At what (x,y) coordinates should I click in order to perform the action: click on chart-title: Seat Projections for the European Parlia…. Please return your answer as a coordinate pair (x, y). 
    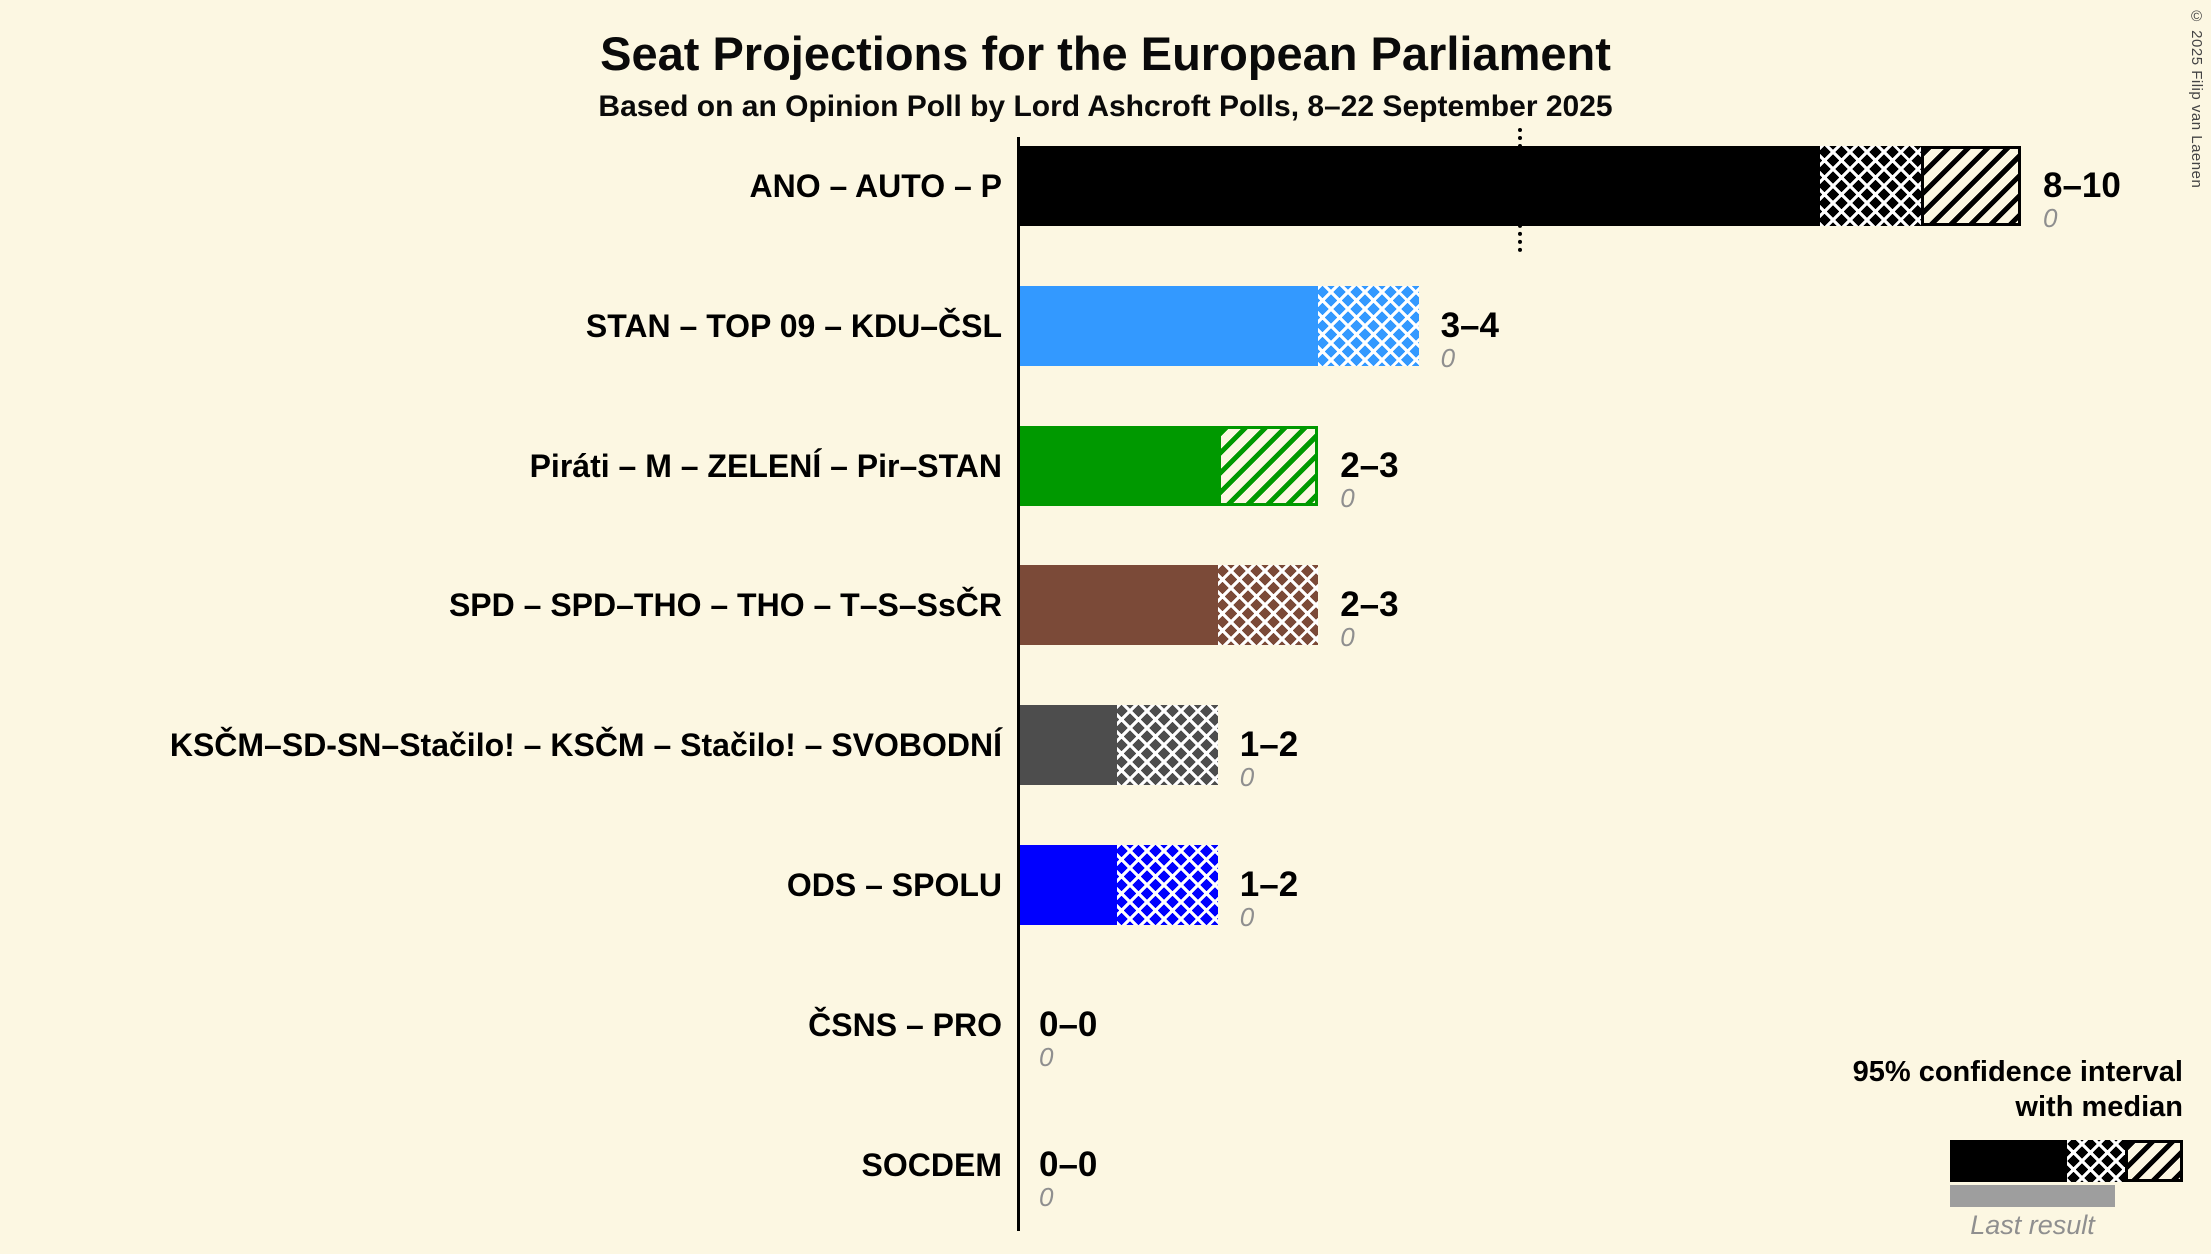
    Looking at the image, I should click on (1105, 53).